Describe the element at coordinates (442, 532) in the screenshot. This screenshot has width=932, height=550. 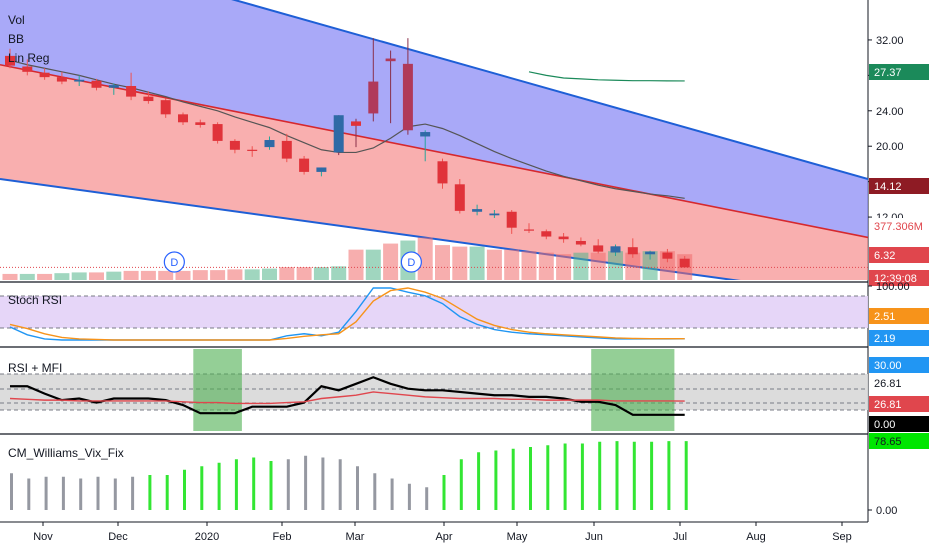
I see `time-axis: Nov Dec 2020 Feb Mar Apr May Jun Jul Aug Sep` at that location.